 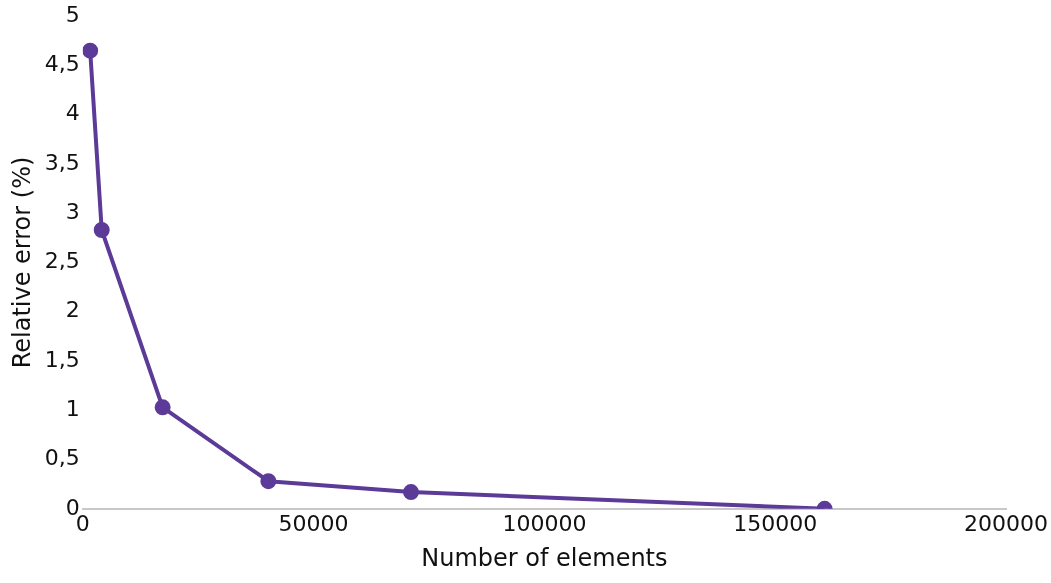 What do you see at coordinates (62, 162) in the screenshot?
I see `y-tick-label: 3,5` at bounding box center [62, 162].